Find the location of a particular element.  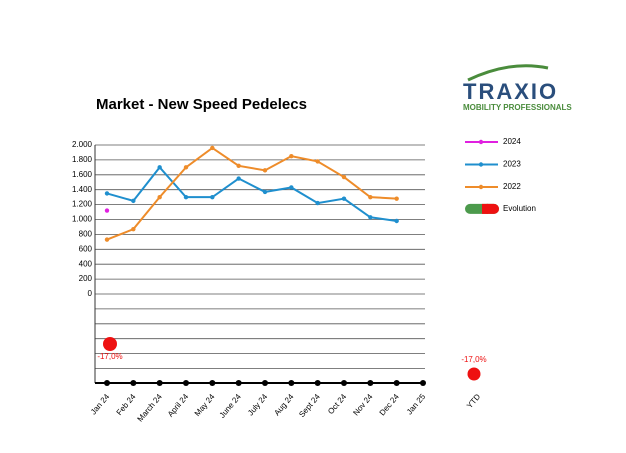

y-tick-label: 1.800 is located at coordinates (82, 159).